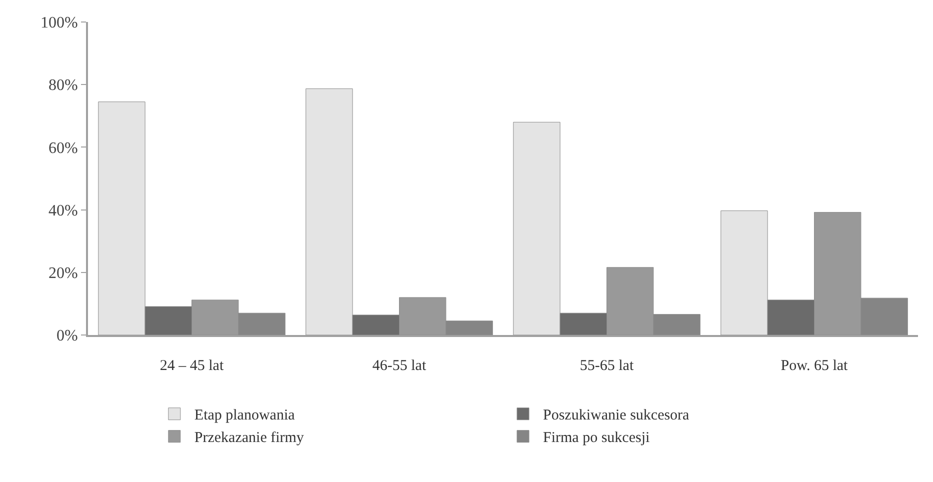 This screenshot has height=482, width=933. I want to click on legend-label: Etap planowania, so click(245, 416).